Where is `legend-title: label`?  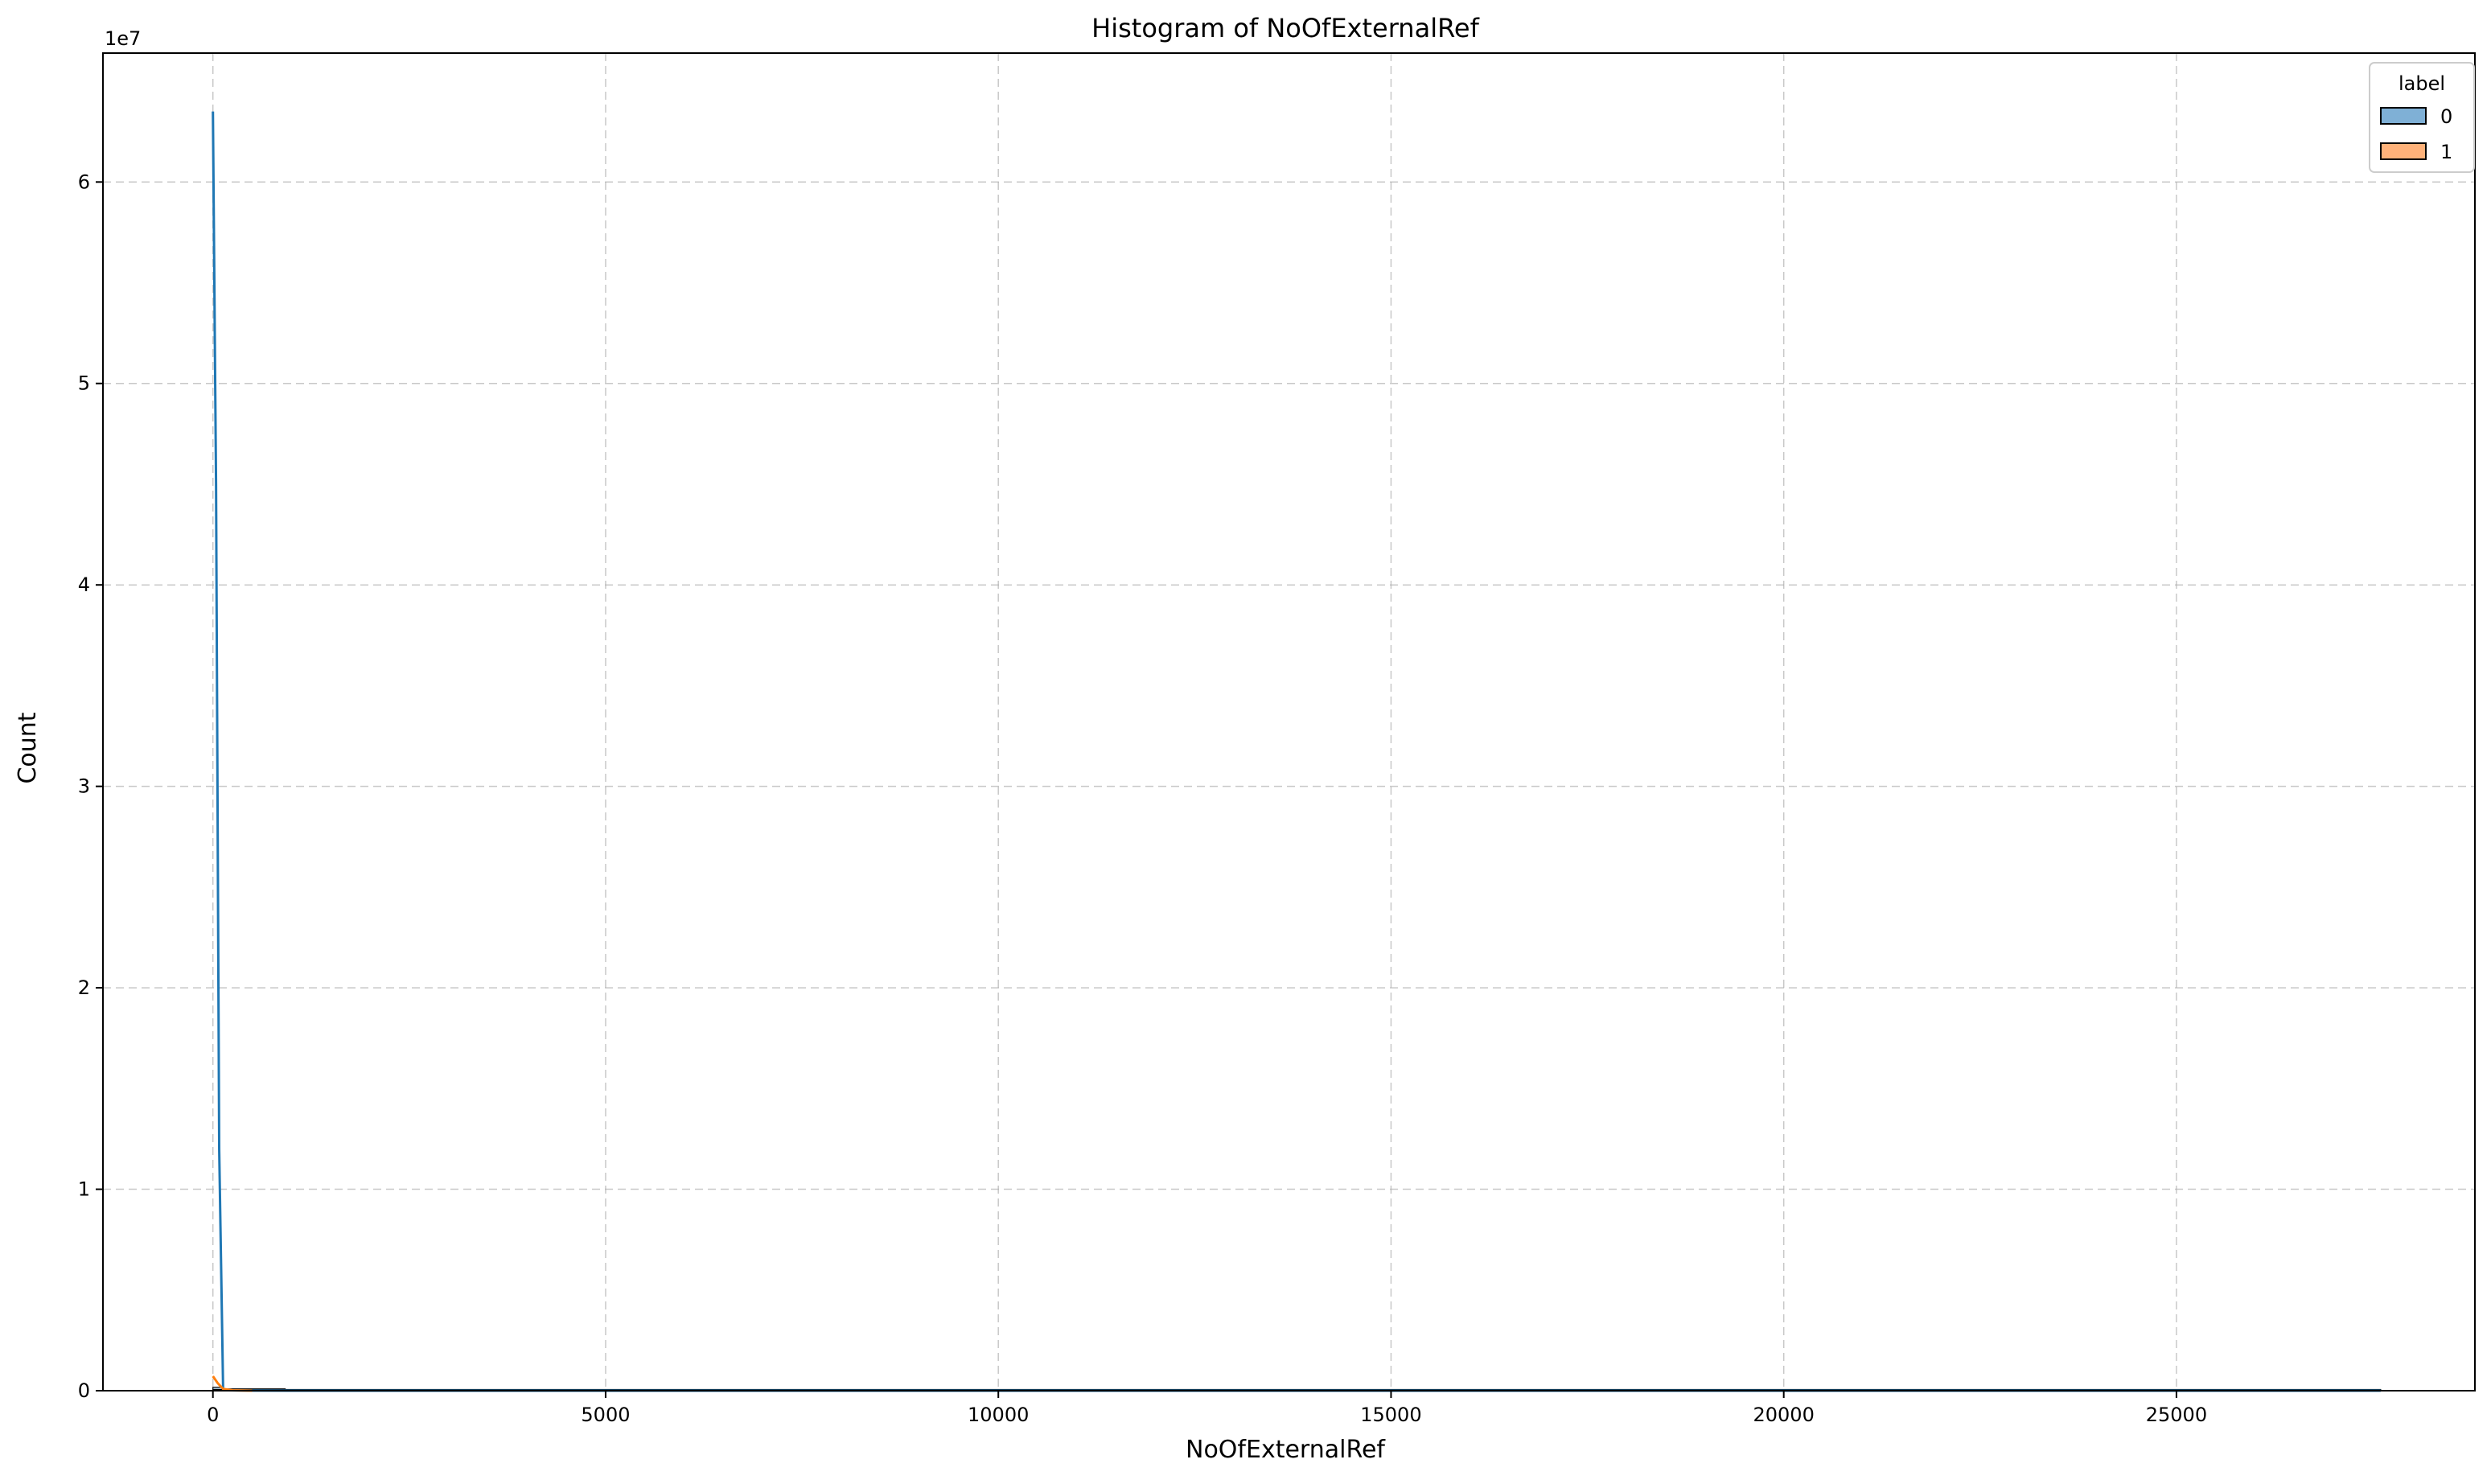 legend-title: label is located at coordinates (2422, 83).